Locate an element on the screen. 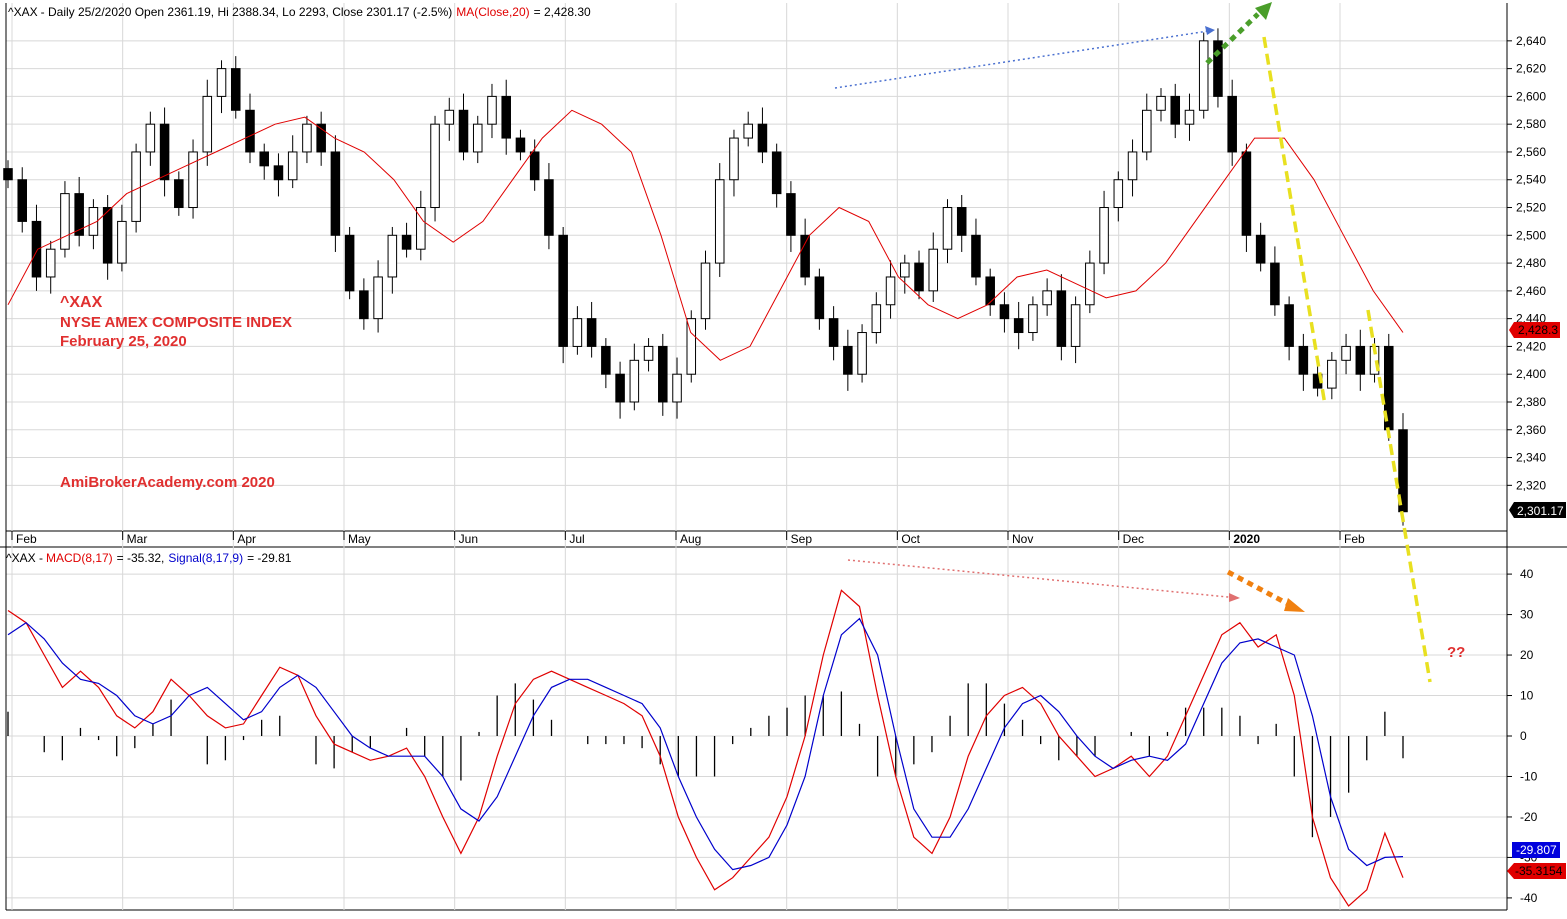  price-tick-label: 2,560 is located at coordinates (1531, 152).